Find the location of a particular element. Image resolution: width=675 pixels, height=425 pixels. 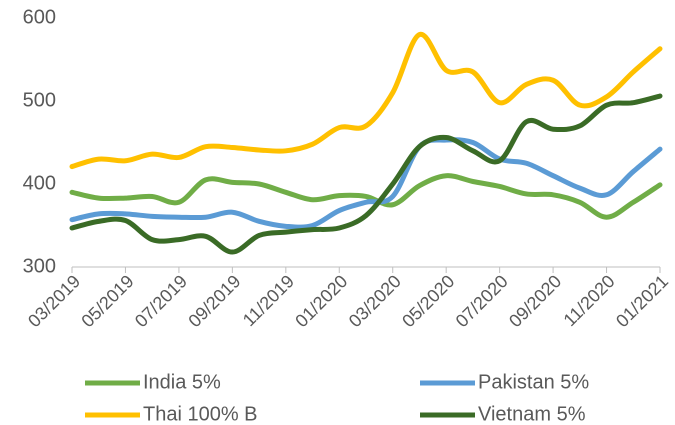

x-tick-label: 05/2020 is located at coordinates (428, 301).